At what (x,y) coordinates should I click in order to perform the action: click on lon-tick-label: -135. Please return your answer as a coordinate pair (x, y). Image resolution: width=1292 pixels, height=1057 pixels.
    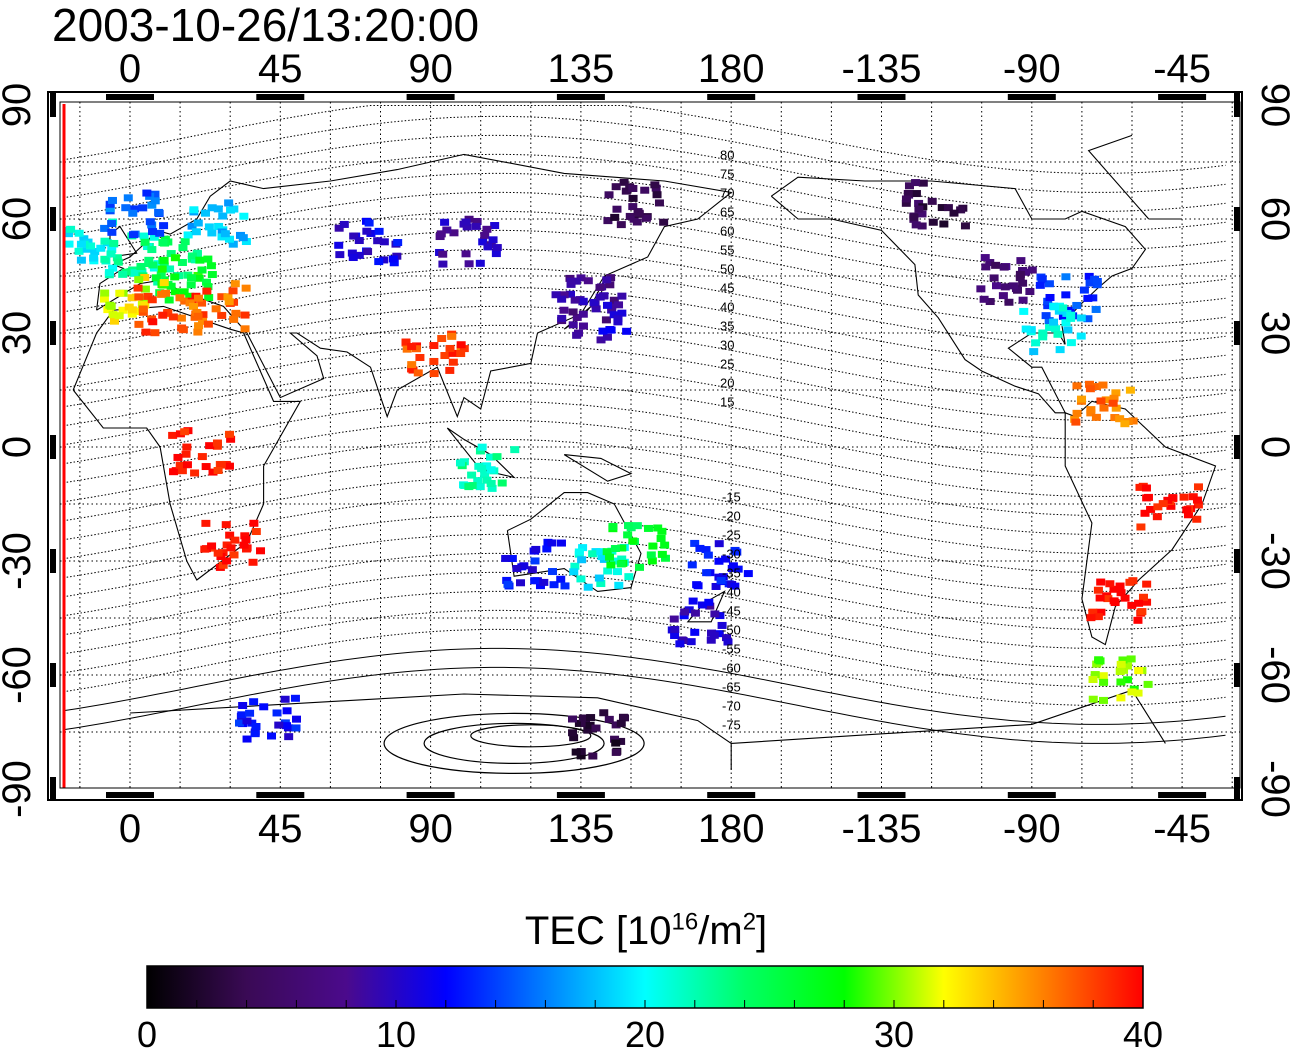
    Looking at the image, I should click on (881, 829).